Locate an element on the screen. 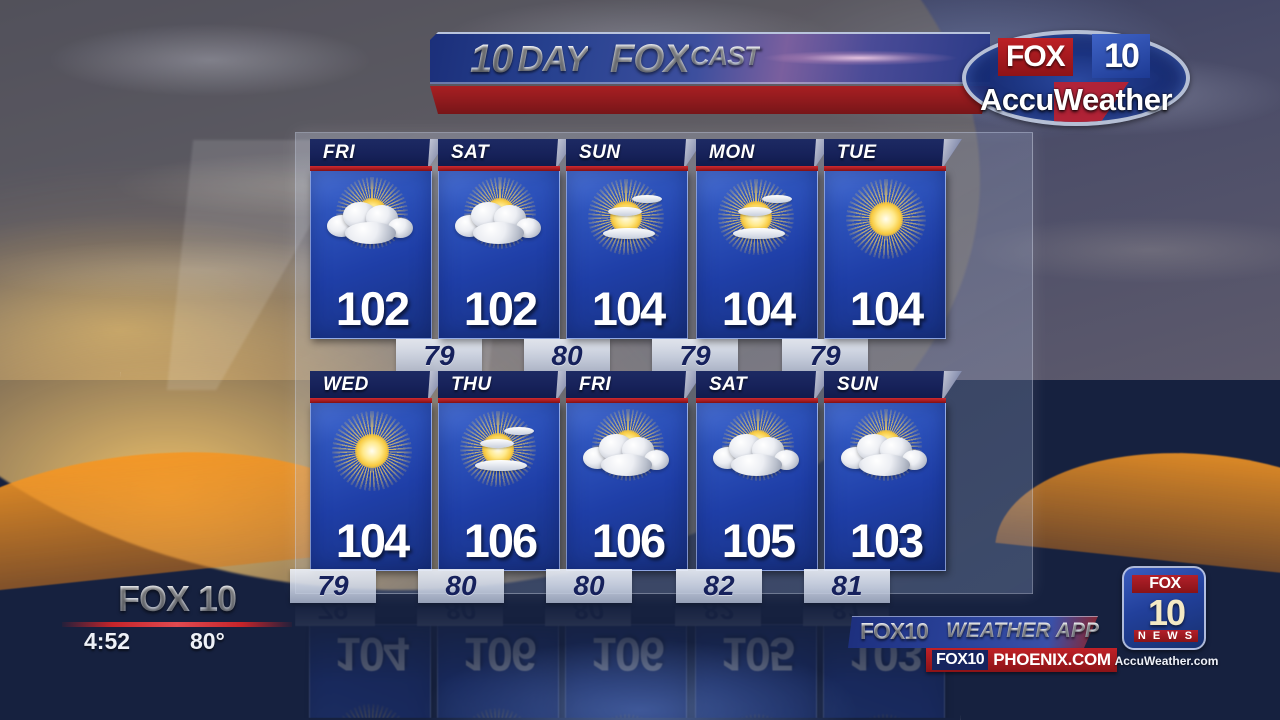 Image resolution: width=1280 pixels, height=720 pixels. station-bug-temperature: 80° is located at coordinates (207, 641).